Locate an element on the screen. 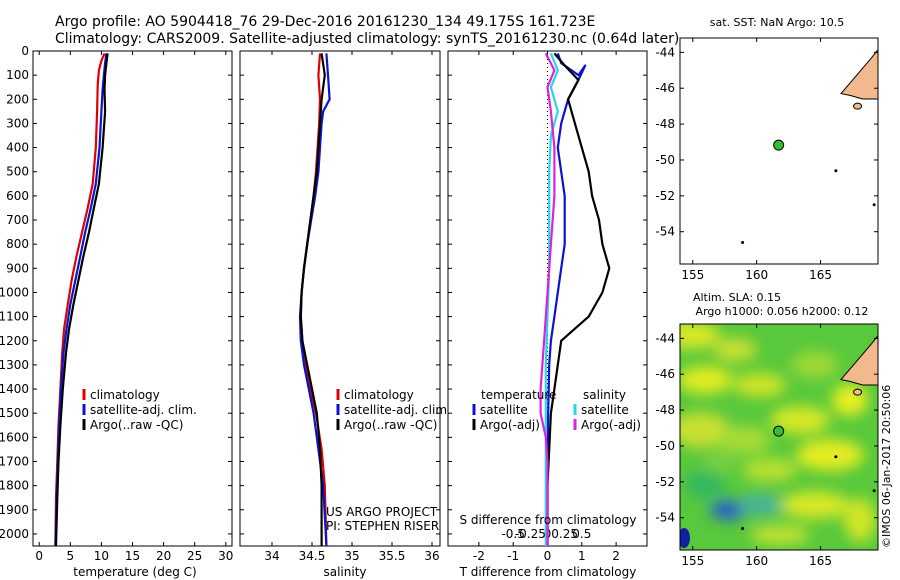 The height and width of the screenshot is (580, 900). sst-map-title: sat. SST: NaN Argo: 10.5 is located at coordinates (777, 22).